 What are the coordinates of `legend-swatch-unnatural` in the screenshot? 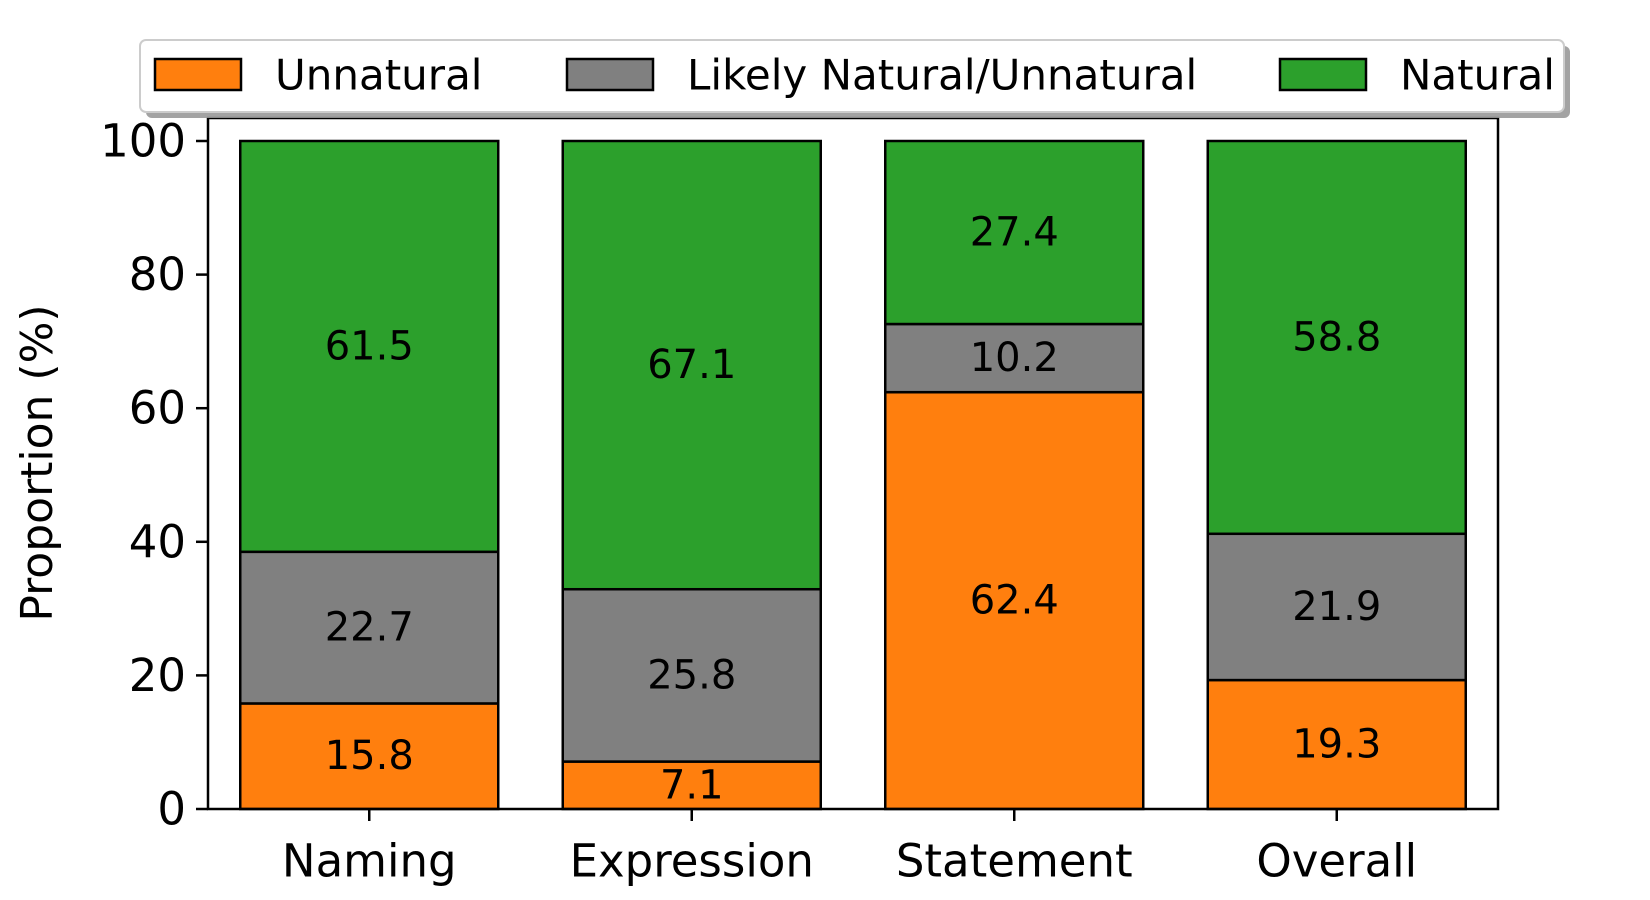 It's located at (198, 74).